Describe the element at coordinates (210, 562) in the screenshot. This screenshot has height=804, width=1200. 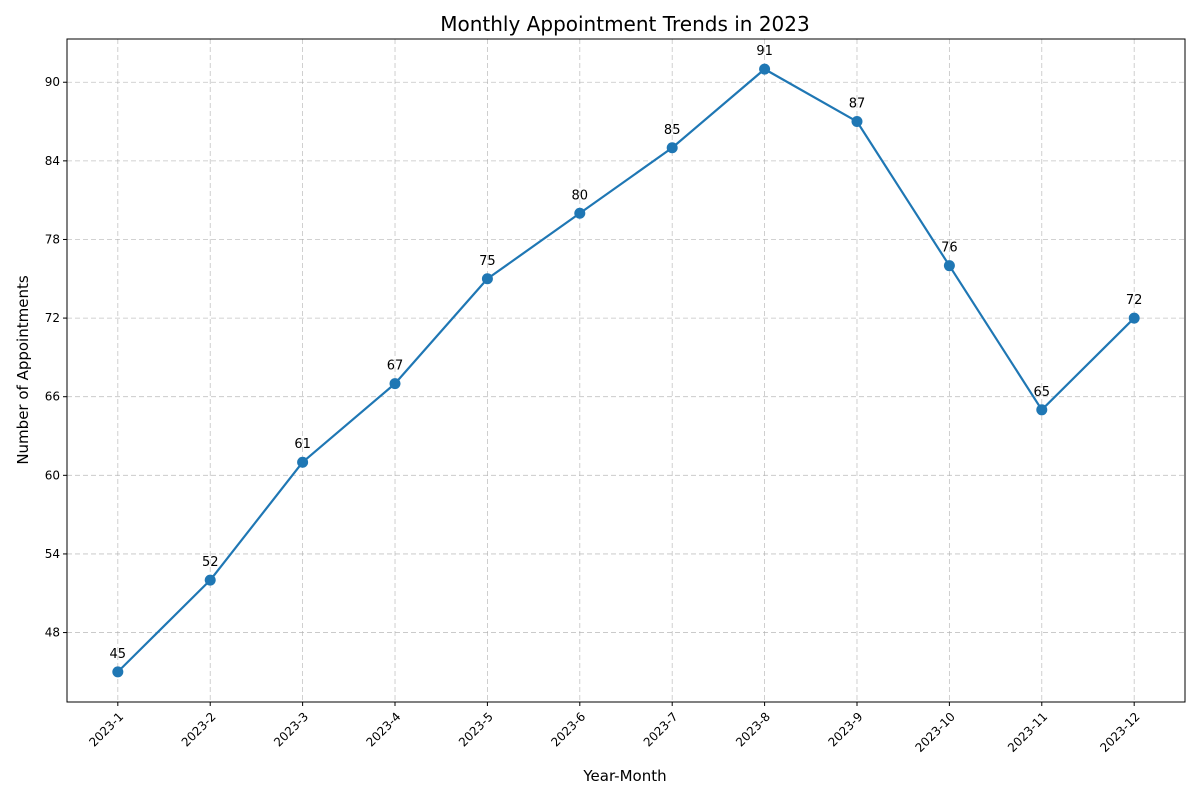
I see `data-label: 52` at that location.